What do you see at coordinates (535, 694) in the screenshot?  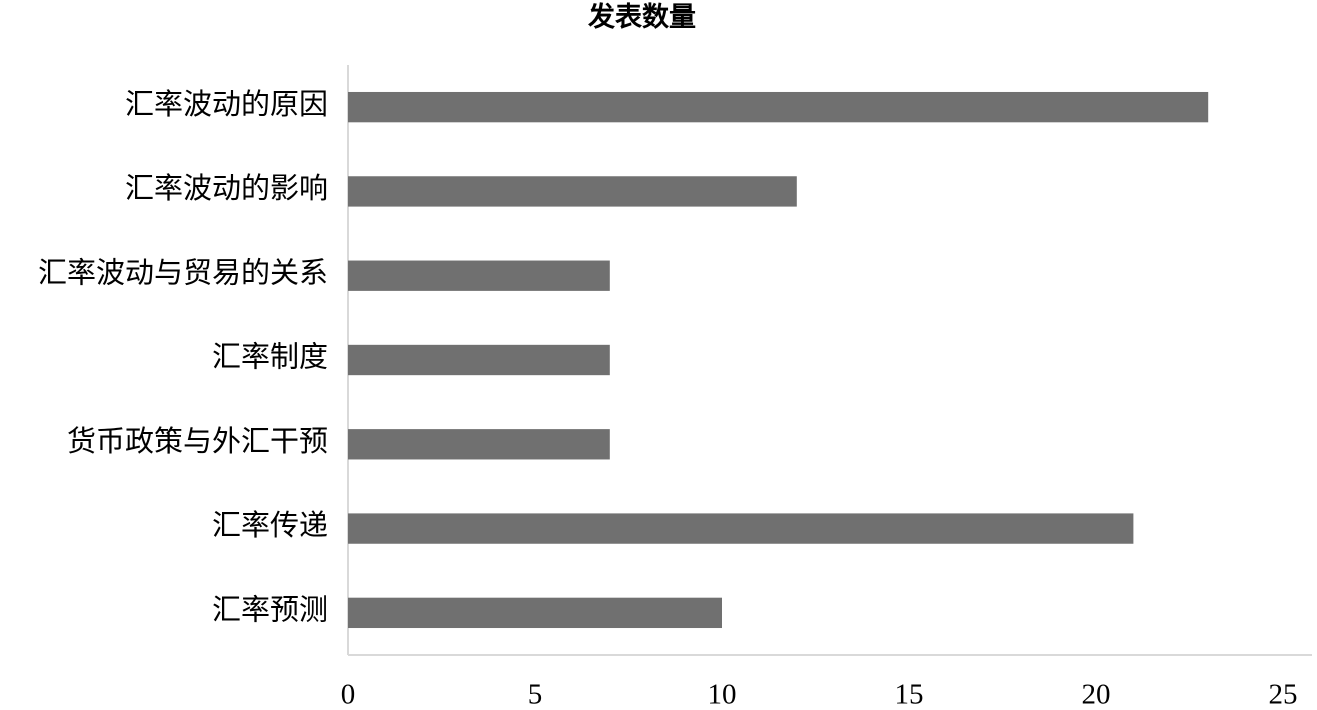 I see `x-tick-label: 5` at bounding box center [535, 694].